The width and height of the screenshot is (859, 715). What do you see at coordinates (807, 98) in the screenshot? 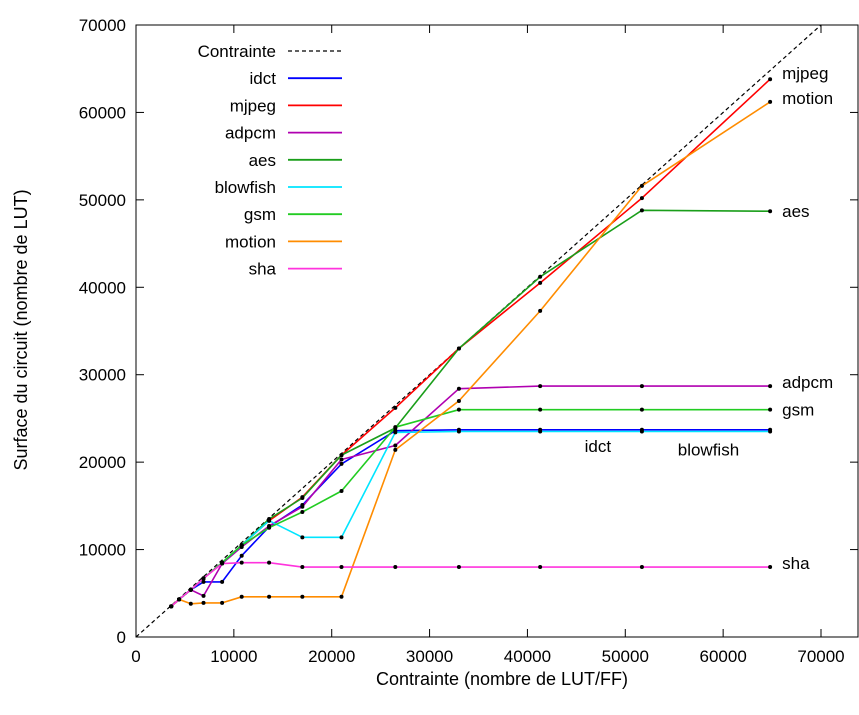
I see `end-label-motion: motion` at bounding box center [807, 98].